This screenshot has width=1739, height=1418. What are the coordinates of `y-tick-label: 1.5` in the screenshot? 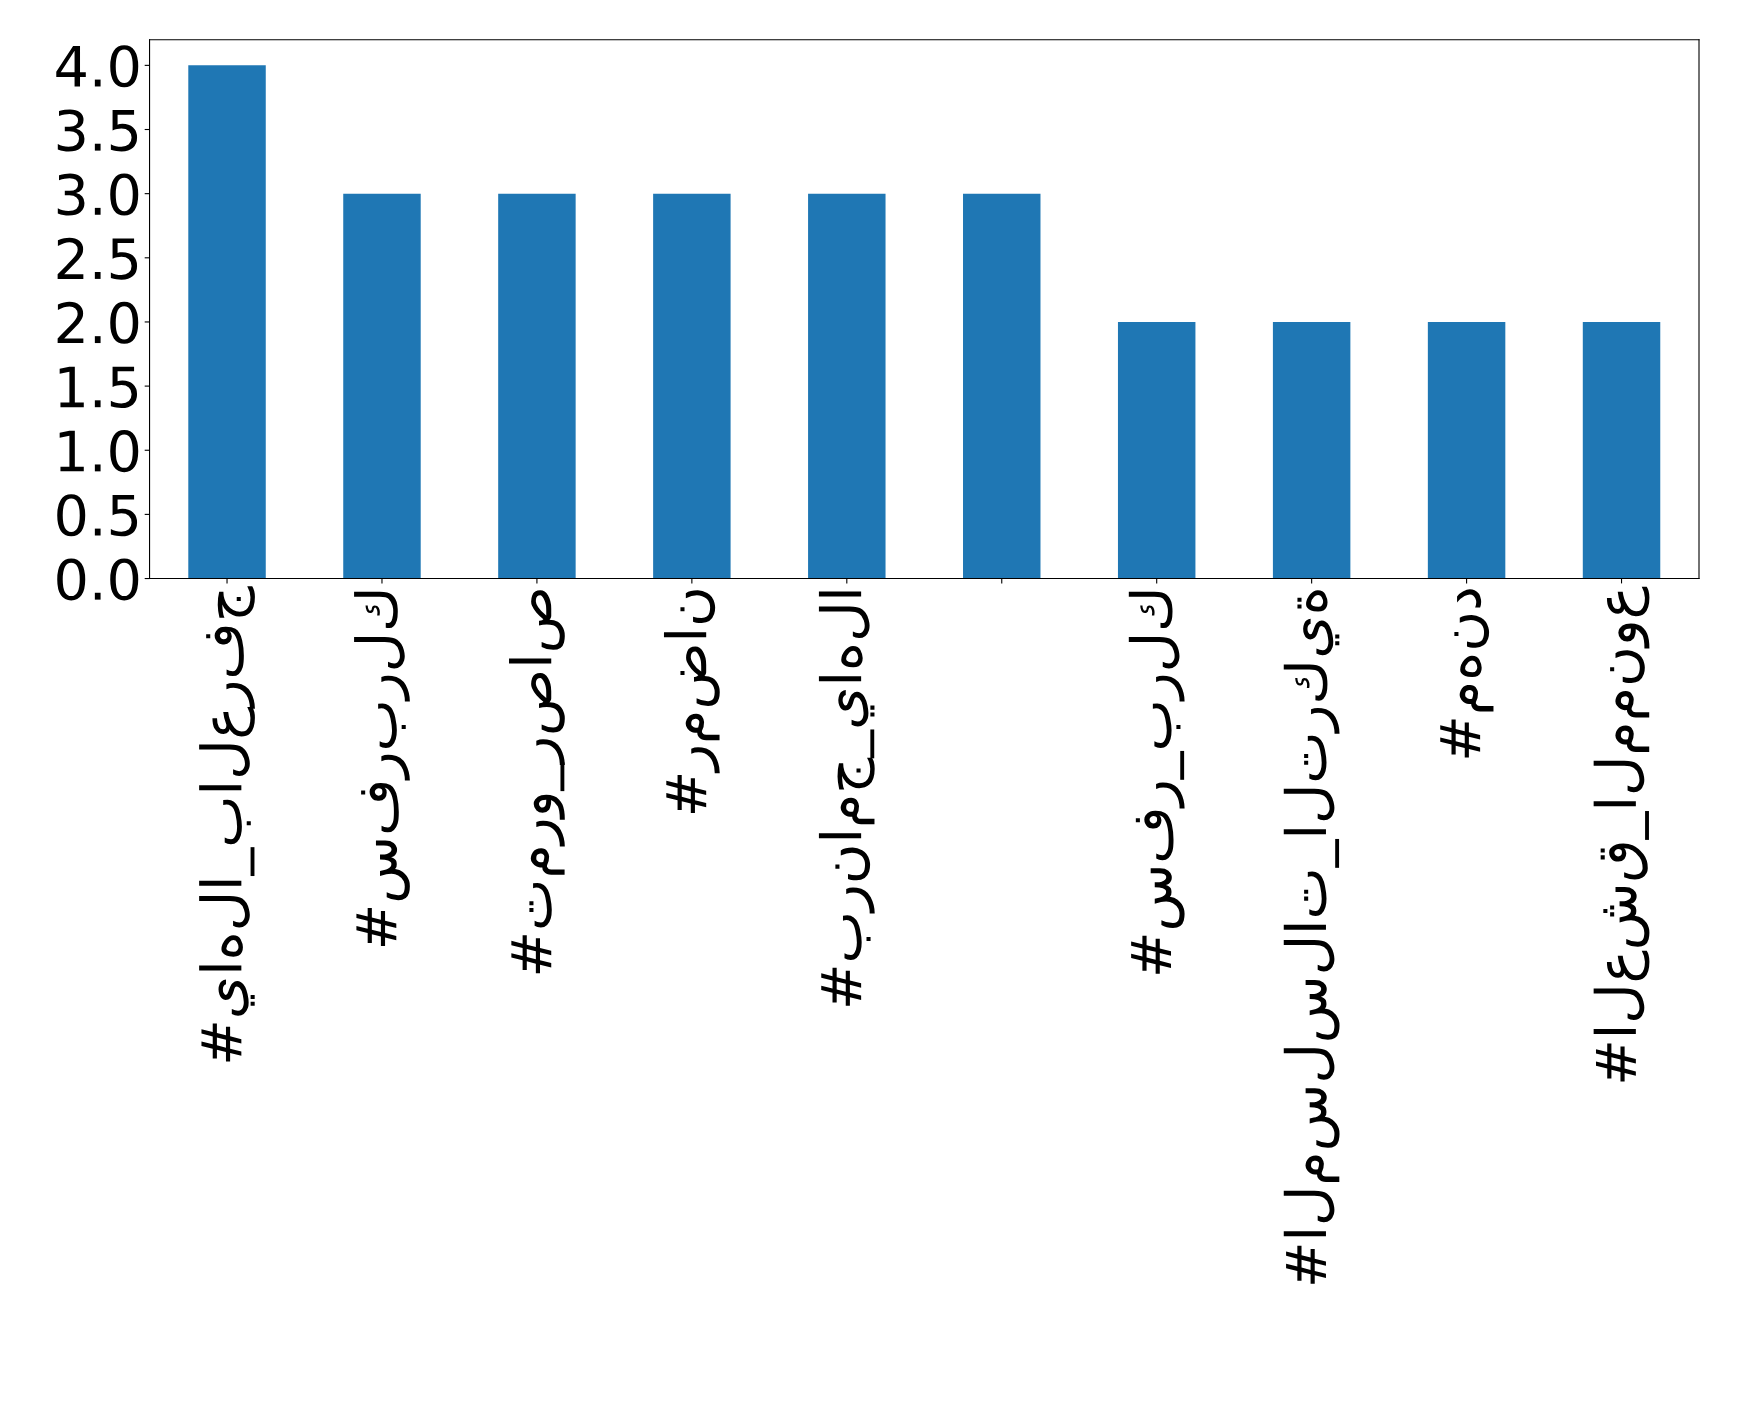 It's located at (98, 387).